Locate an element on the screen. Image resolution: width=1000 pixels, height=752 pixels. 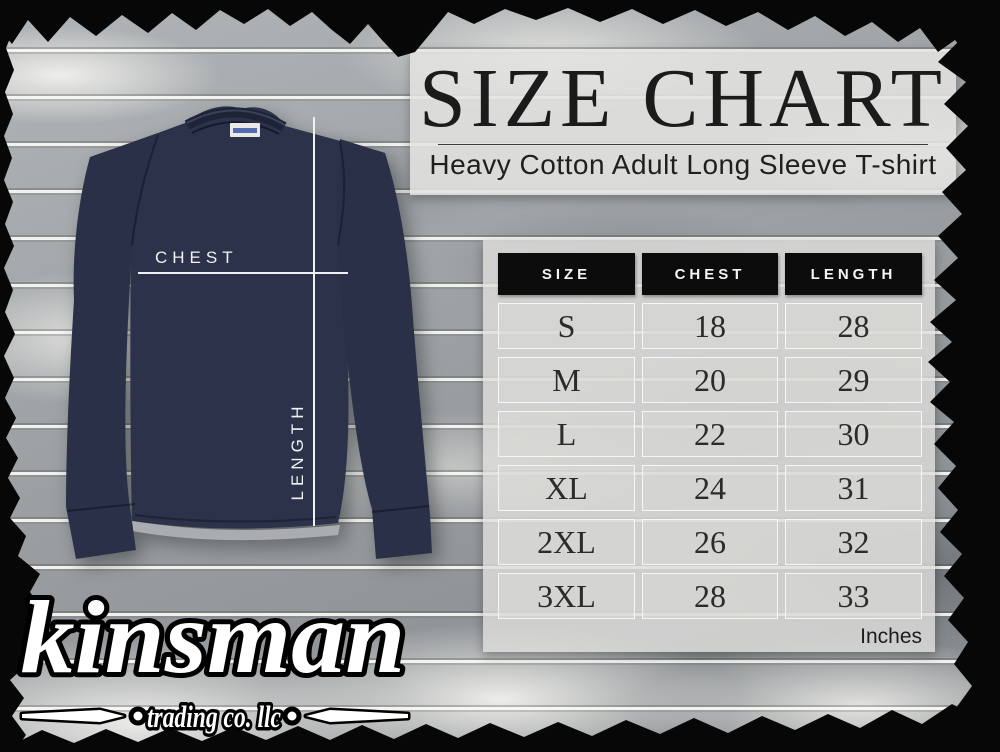
collar-highlight is located at coordinates (236, 117).